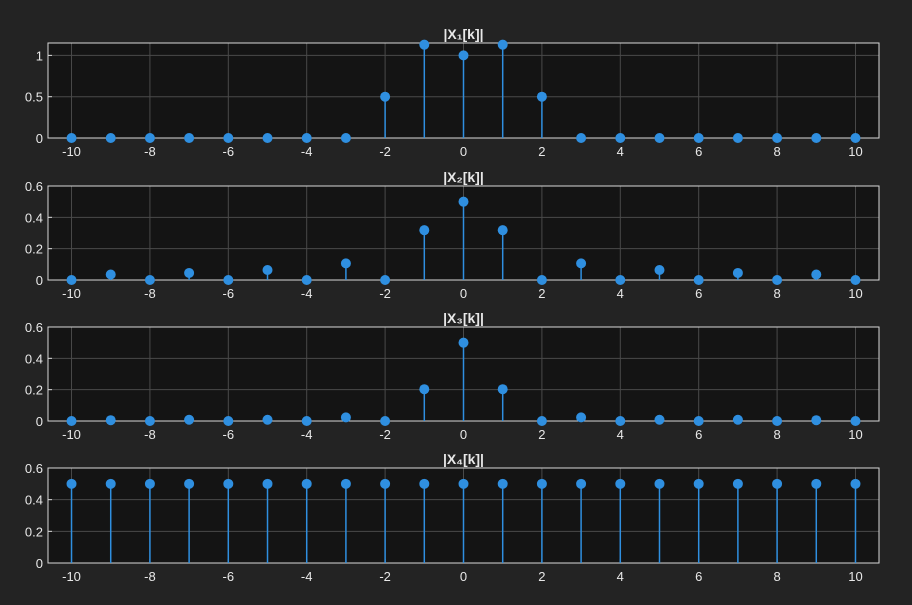  Describe the element at coordinates (698, 434) in the screenshot. I see `subplot-x3-xtick-label: 6` at that location.